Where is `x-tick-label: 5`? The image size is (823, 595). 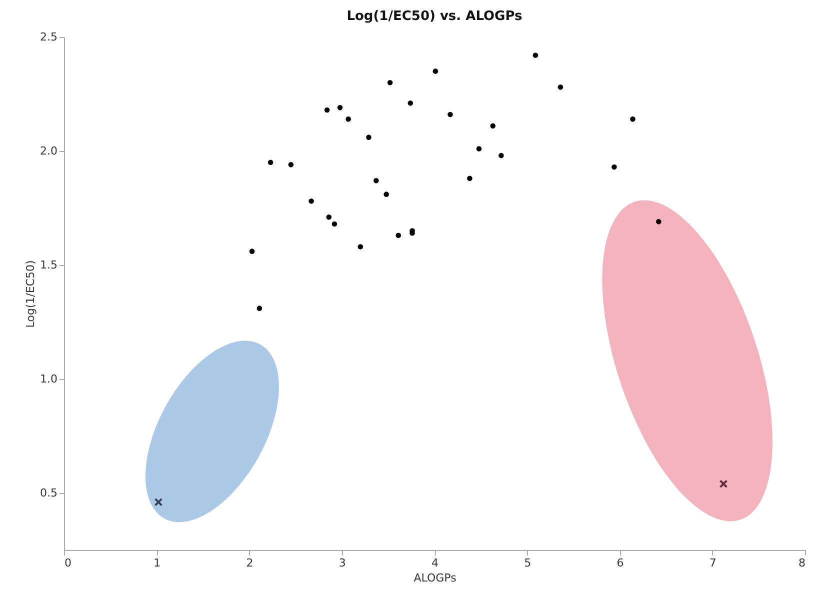
x-tick-label: 5 is located at coordinates (528, 563).